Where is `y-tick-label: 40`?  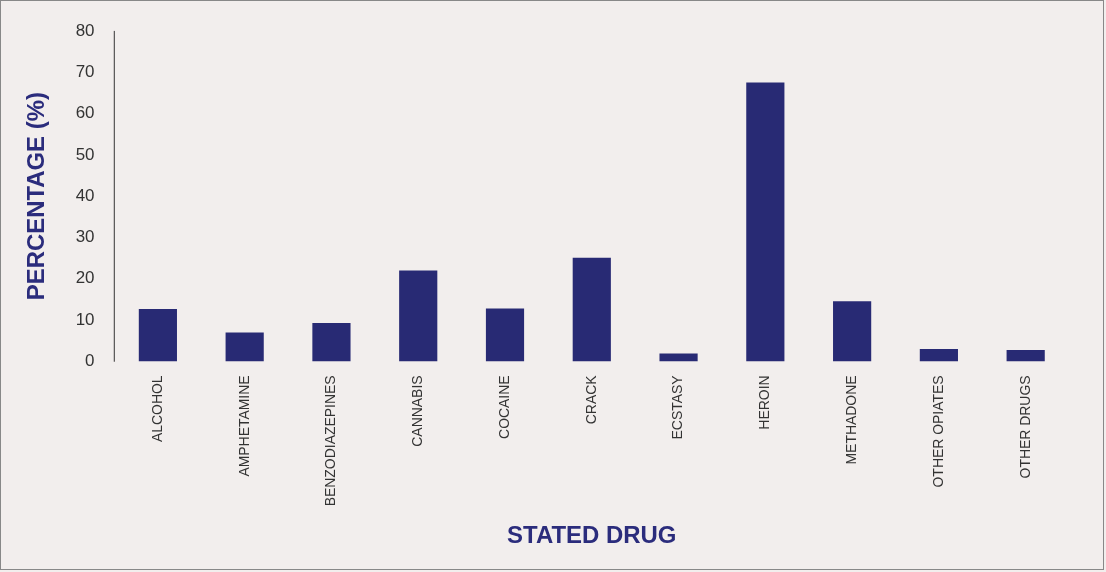
y-tick-label: 40 is located at coordinates (85, 195).